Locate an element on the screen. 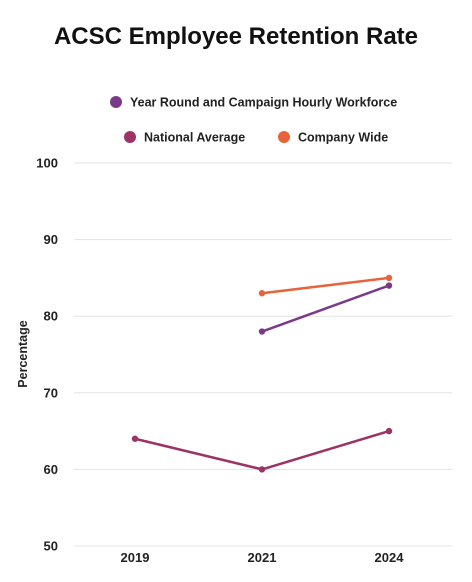  y-tick-label: 80 is located at coordinates (51, 316).